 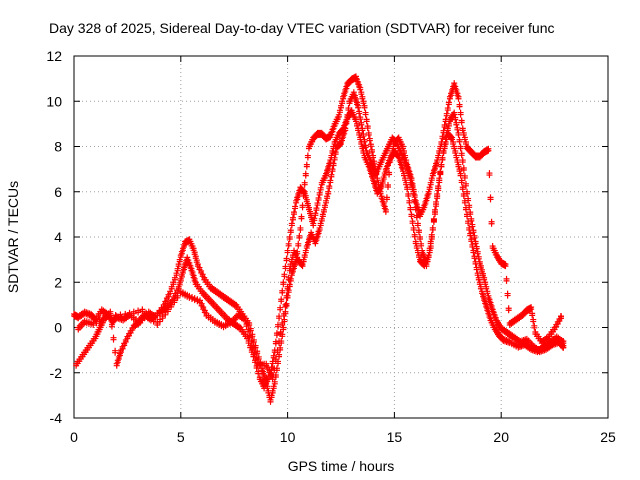 What do you see at coordinates (608, 437) in the screenshot?
I see `x-tick-label: 25` at bounding box center [608, 437].